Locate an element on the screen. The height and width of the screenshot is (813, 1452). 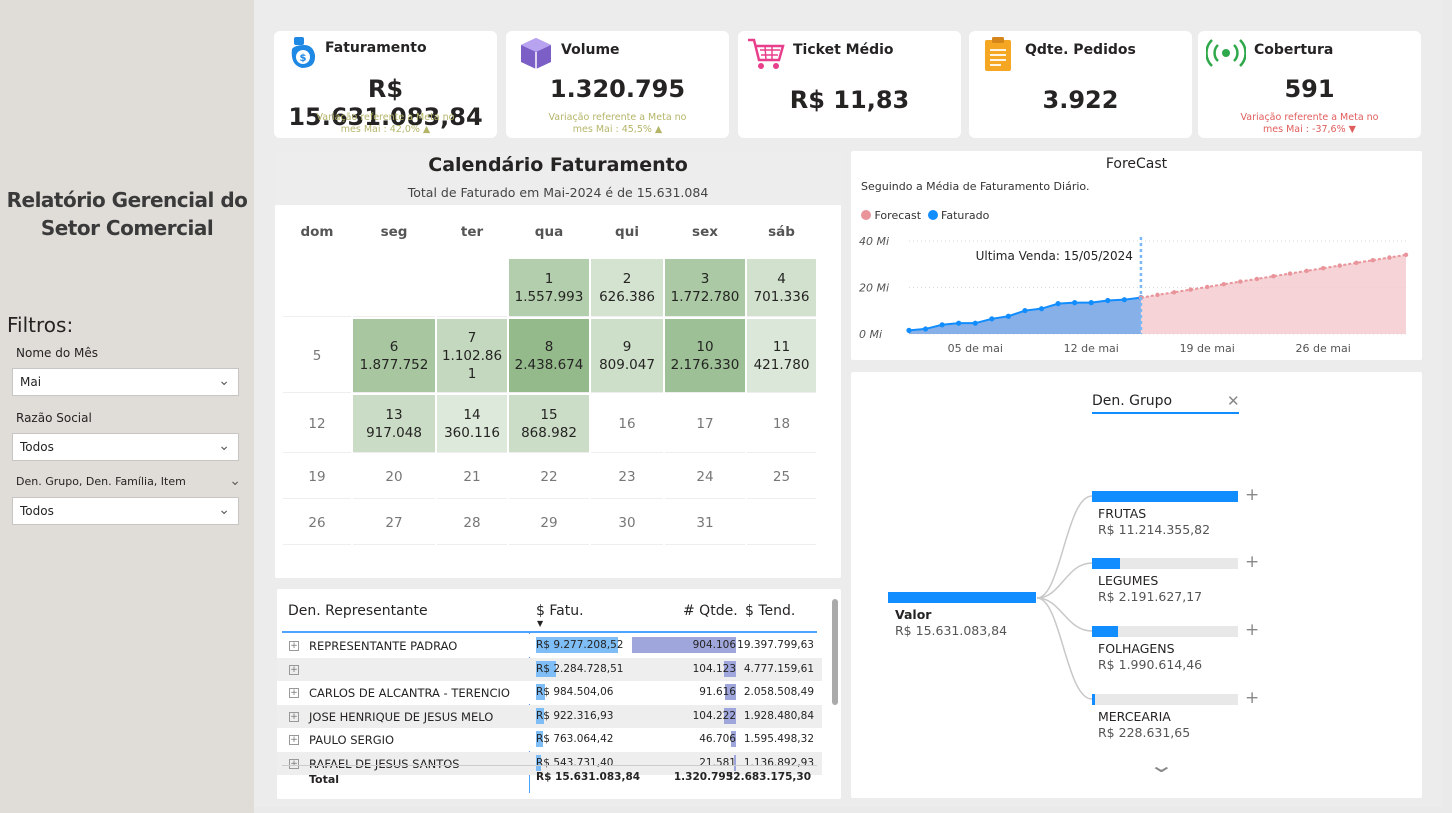
box-icon is located at coordinates (536, 53).